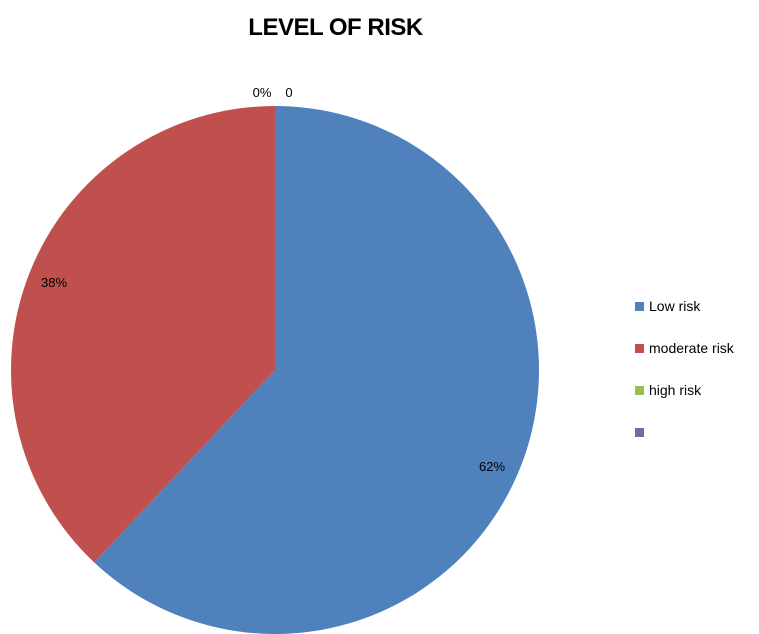 The width and height of the screenshot is (759, 634). What do you see at coordinates (684, 432) in the screenshot?
I see `legend-item-unnamed` at bounding box center [684, 432].